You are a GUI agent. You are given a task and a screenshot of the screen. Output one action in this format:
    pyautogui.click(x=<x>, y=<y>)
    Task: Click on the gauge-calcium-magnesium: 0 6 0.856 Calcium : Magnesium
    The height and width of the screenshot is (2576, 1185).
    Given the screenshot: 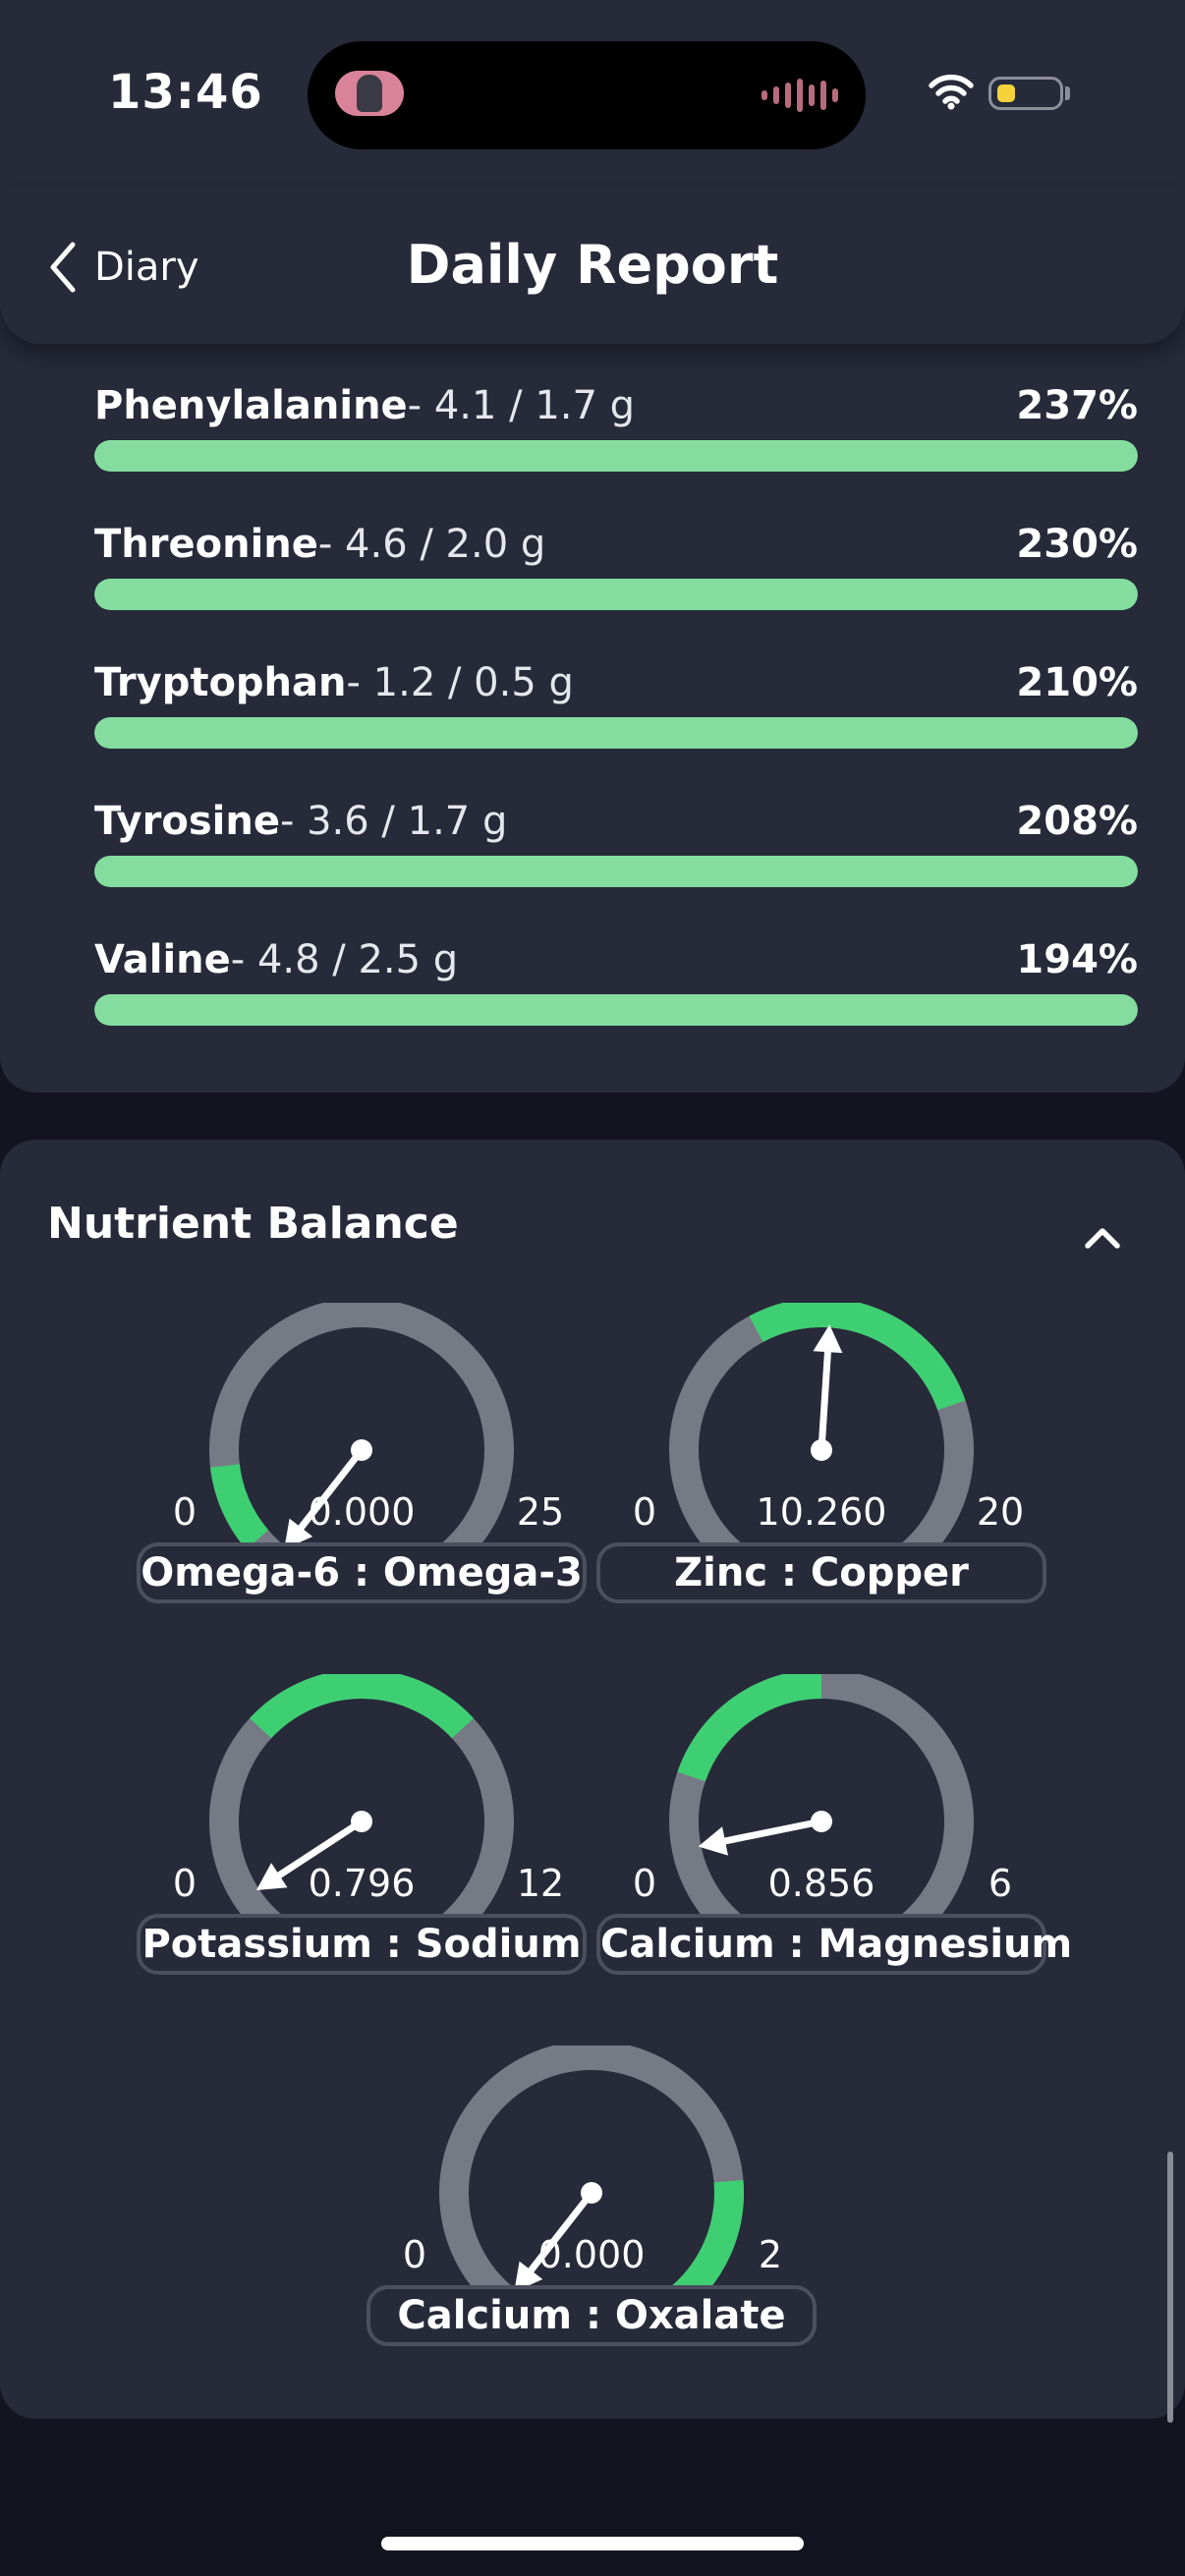 What is the action you would take?
    pyautogui.click(x=832, y=1841)
    